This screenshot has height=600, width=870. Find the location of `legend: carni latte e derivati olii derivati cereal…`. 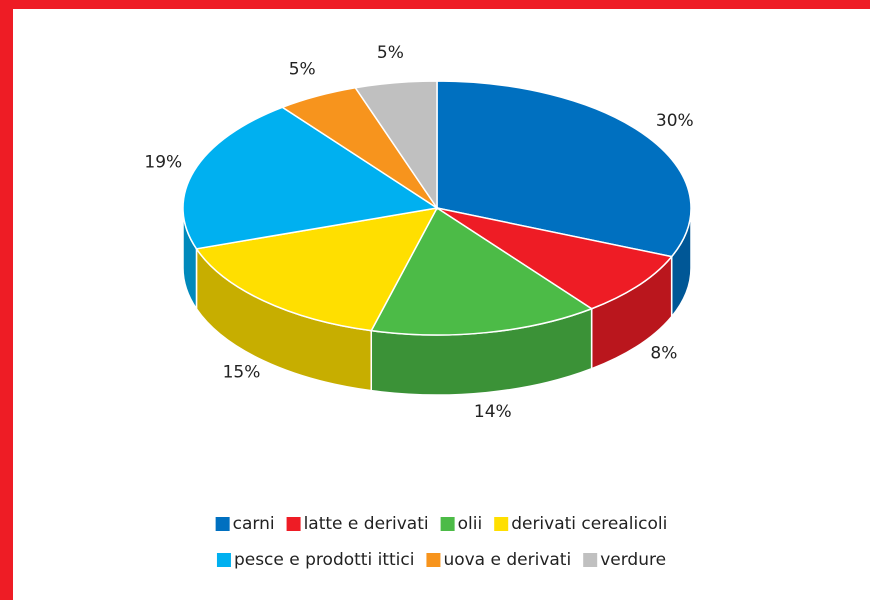

legend: carni latte e derivati olii derivati cereal… is located at coordinates (441, 542).